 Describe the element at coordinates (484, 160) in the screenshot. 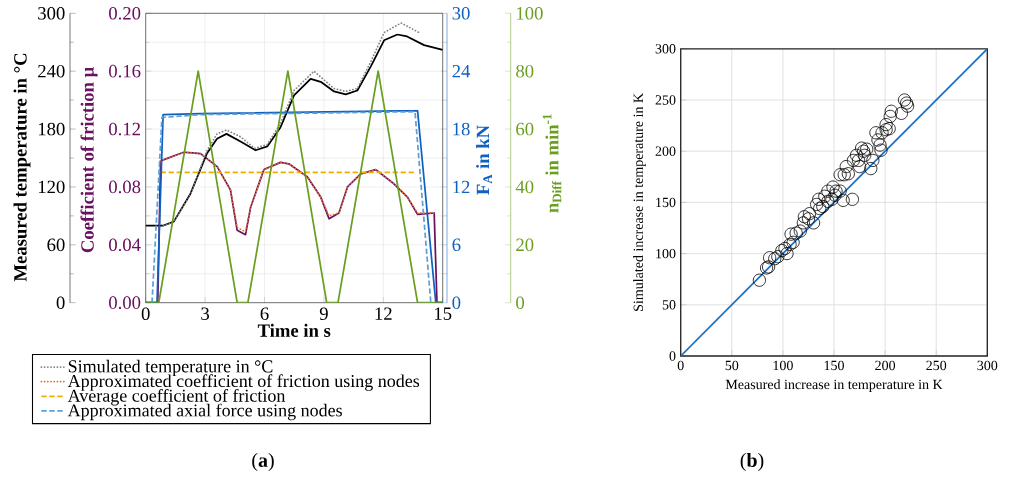

I see `y3-axis-title: F$_{A}$ in kN` at that location.